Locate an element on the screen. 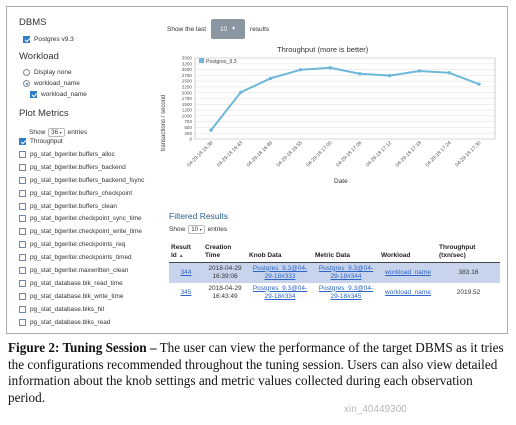  dbms-option-label: Postgres v9.3 is located at coordinates (54, 39).